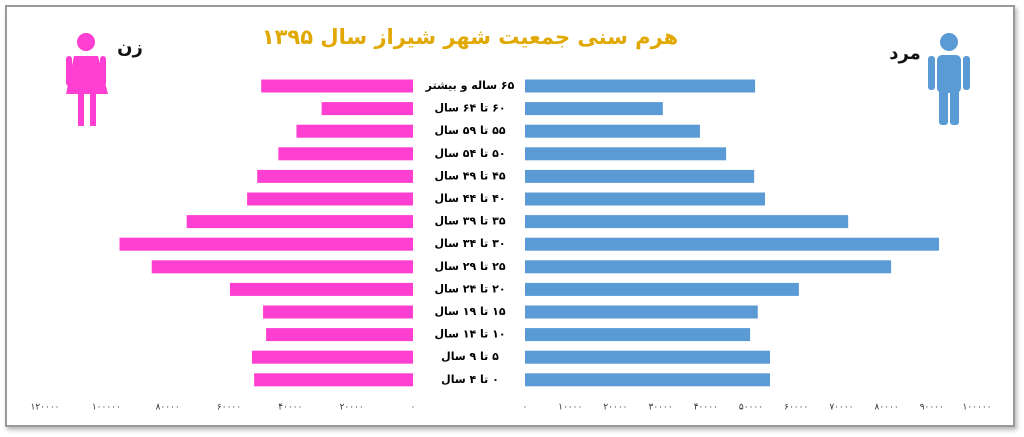 The height and width of the screenshot is (437, 1024). What do you see at coordinates (470, 37) in the screenshot?
I see `chart-title: هرم سنی جمعیت شهر شیراز سال ۱۳۹۵` at bounding box center [470, 37].